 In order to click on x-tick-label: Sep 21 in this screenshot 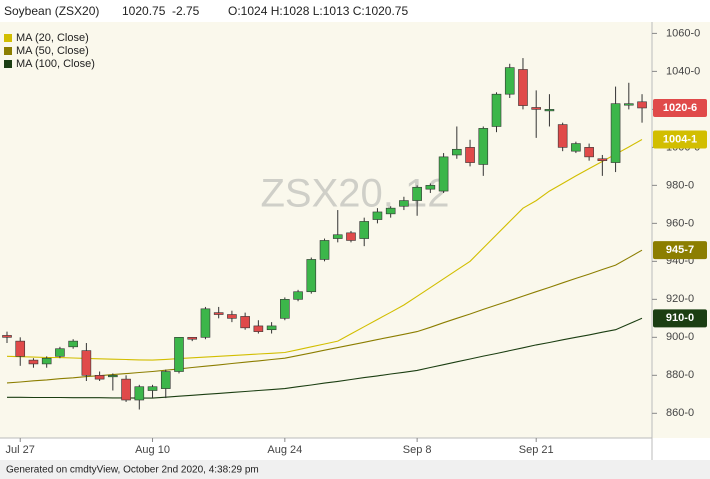, I will do `click(536, 450)`.